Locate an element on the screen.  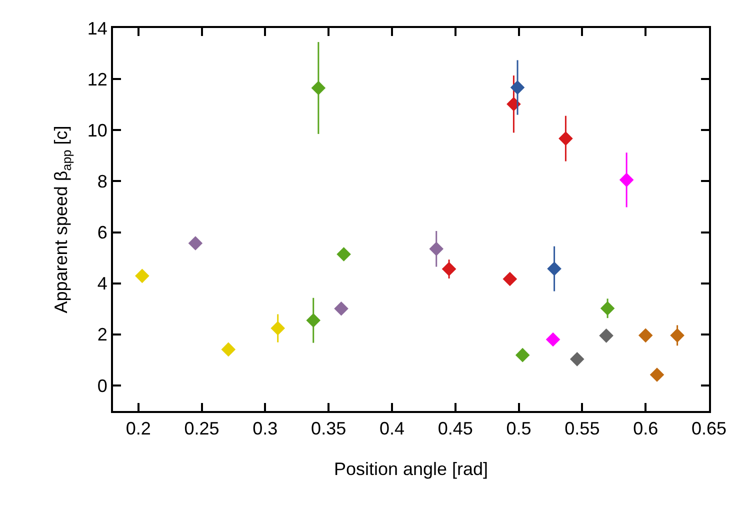
x-tick-label: 0.55 is located at coordinates (582, 428).